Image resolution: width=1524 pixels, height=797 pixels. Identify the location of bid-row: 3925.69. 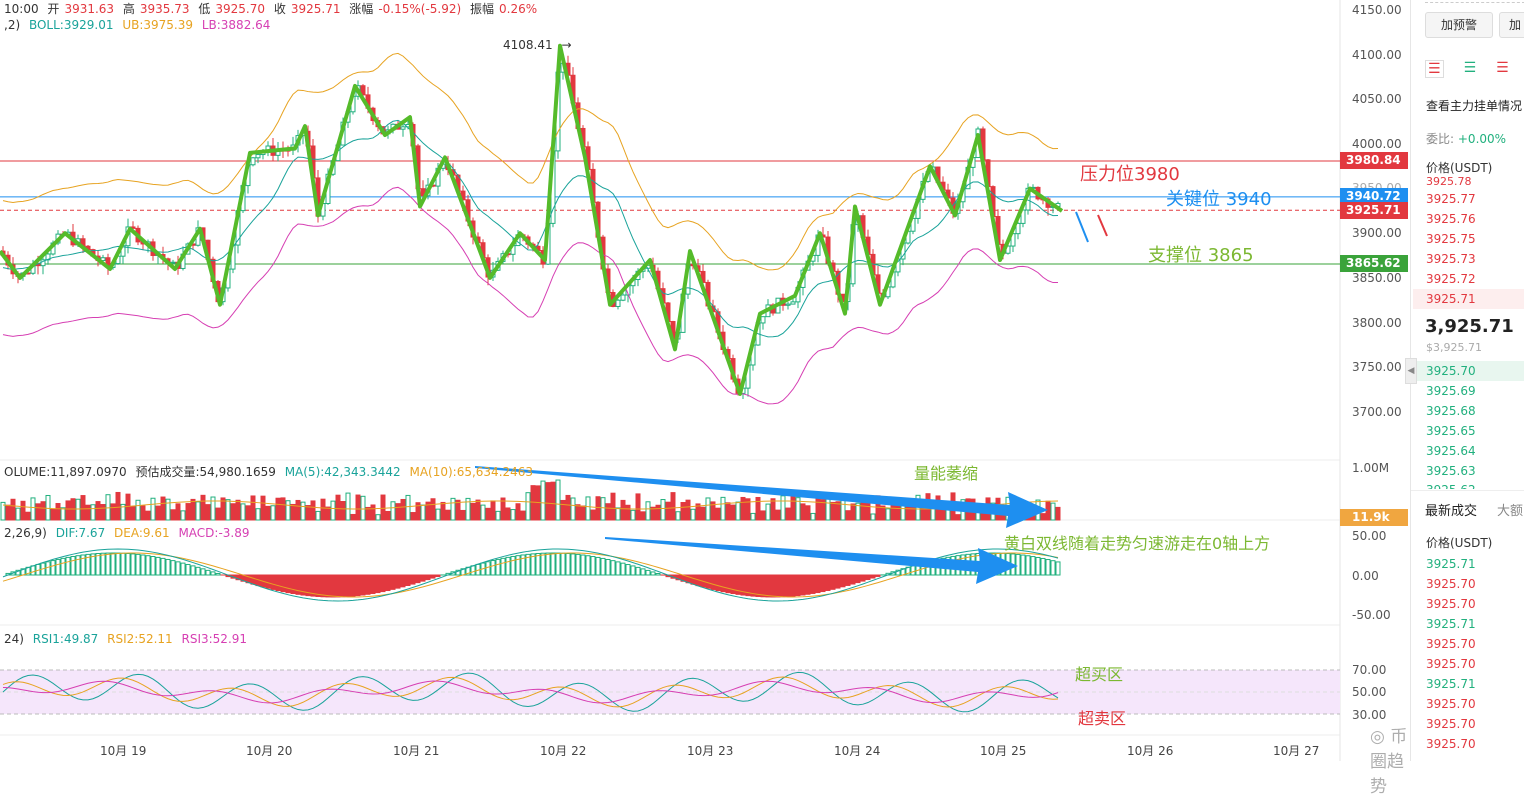
(1451, 391).